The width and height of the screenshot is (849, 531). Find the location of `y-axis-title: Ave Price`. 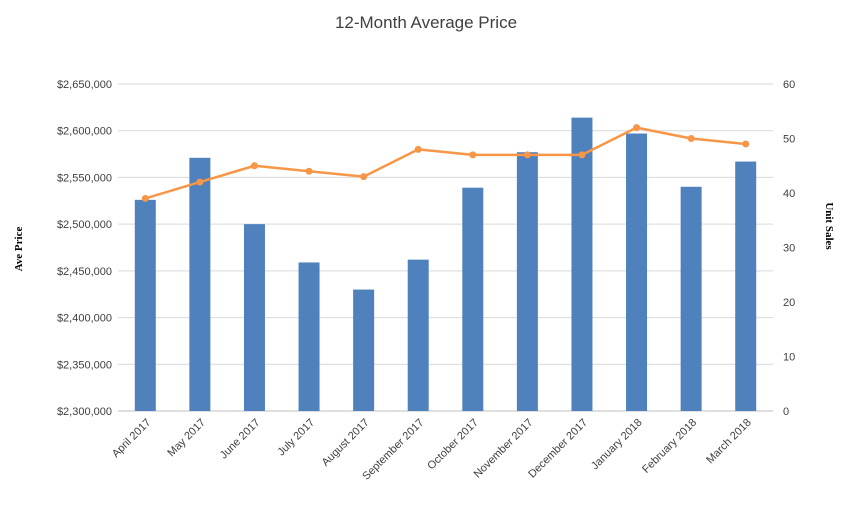

y-axis-title: Ave Price is located at coordinates (19, 249).